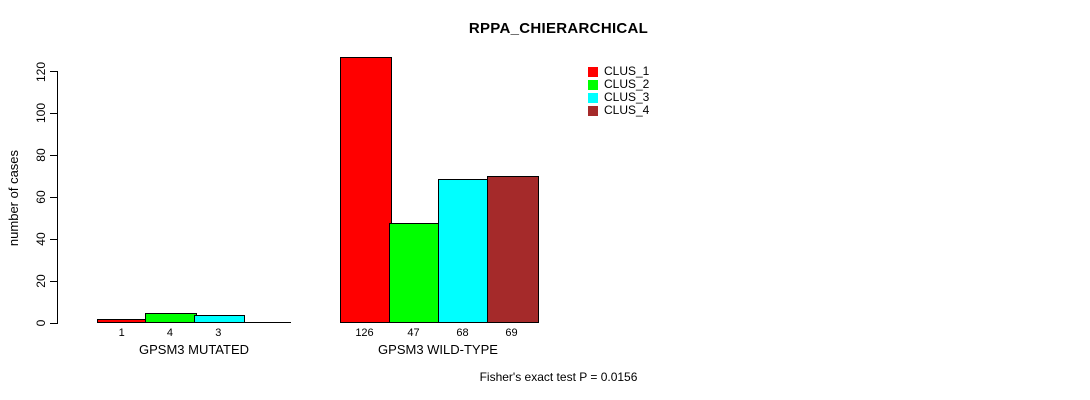 This screenshot has height=400, width=1090. What do you see at coordinates (41, 113) in the screenshot?
I see `y-tick-label: 100` at bounding box center [41, 113].